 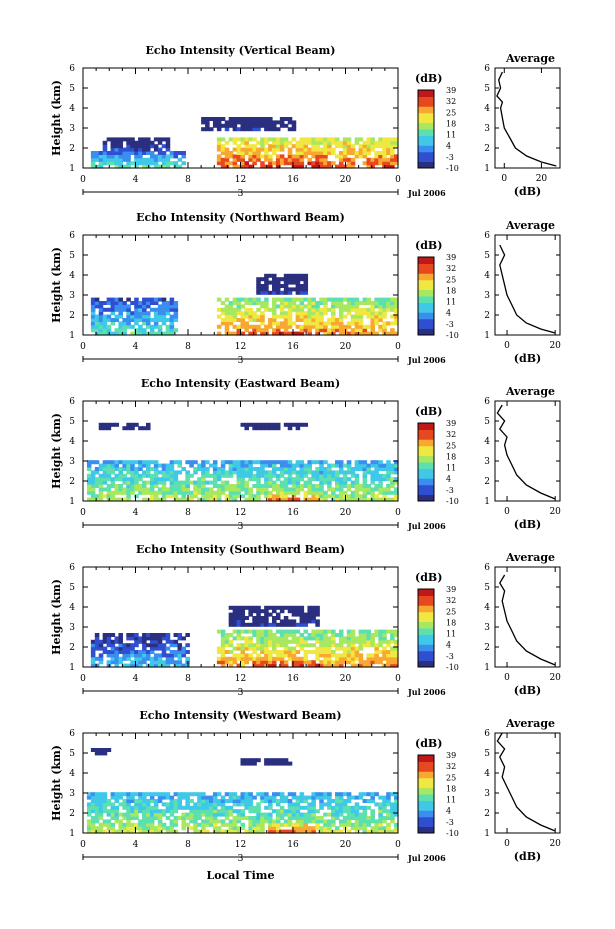 What do you see at coordinates (241, 875) in the screenshot?
I see `x-axis-label: Local Time` at bounding box center [241, 875].